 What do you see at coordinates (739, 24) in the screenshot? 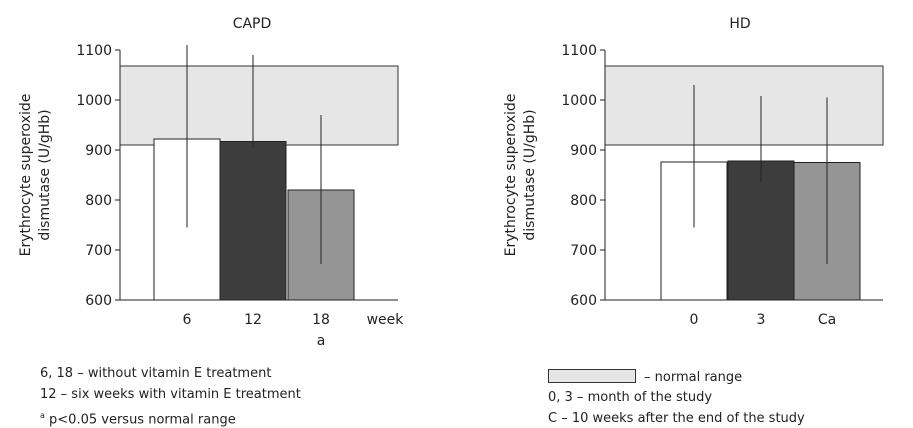
I see `hd-chart-title: HD` at bounding box center [739, 24].